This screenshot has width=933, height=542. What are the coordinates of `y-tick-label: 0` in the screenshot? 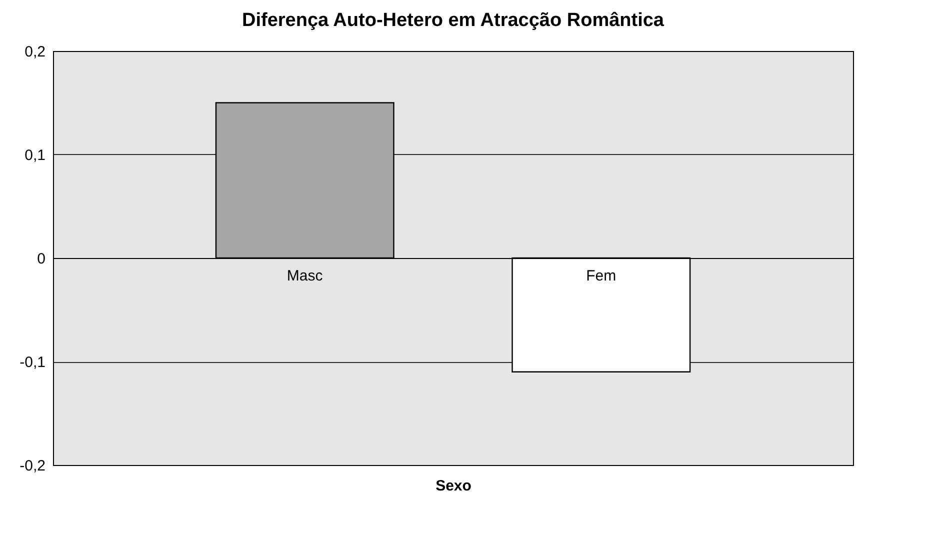 It's located at (41, 259).